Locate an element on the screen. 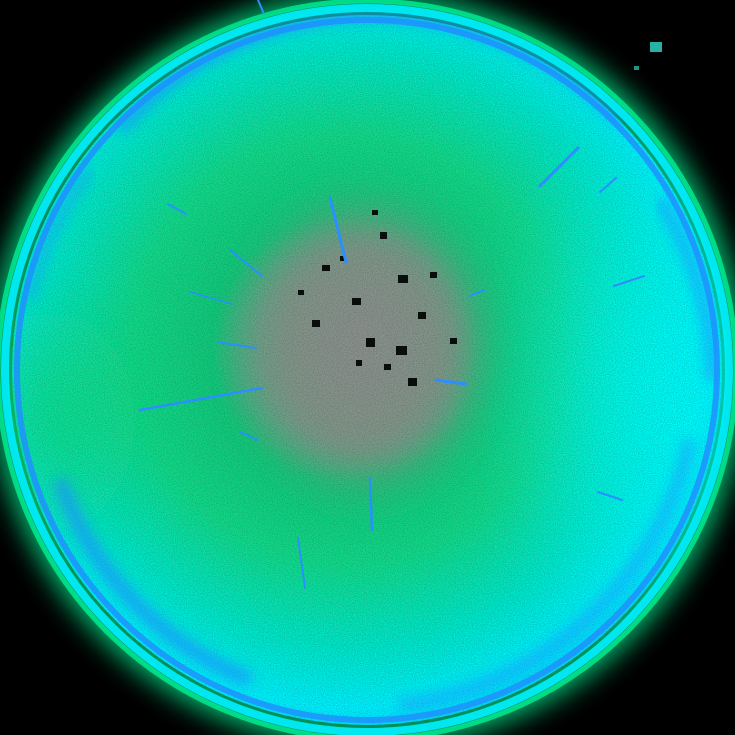 The height and width of the screenshot is (735, 735). floating-particles is located at coordinates (459, 35).